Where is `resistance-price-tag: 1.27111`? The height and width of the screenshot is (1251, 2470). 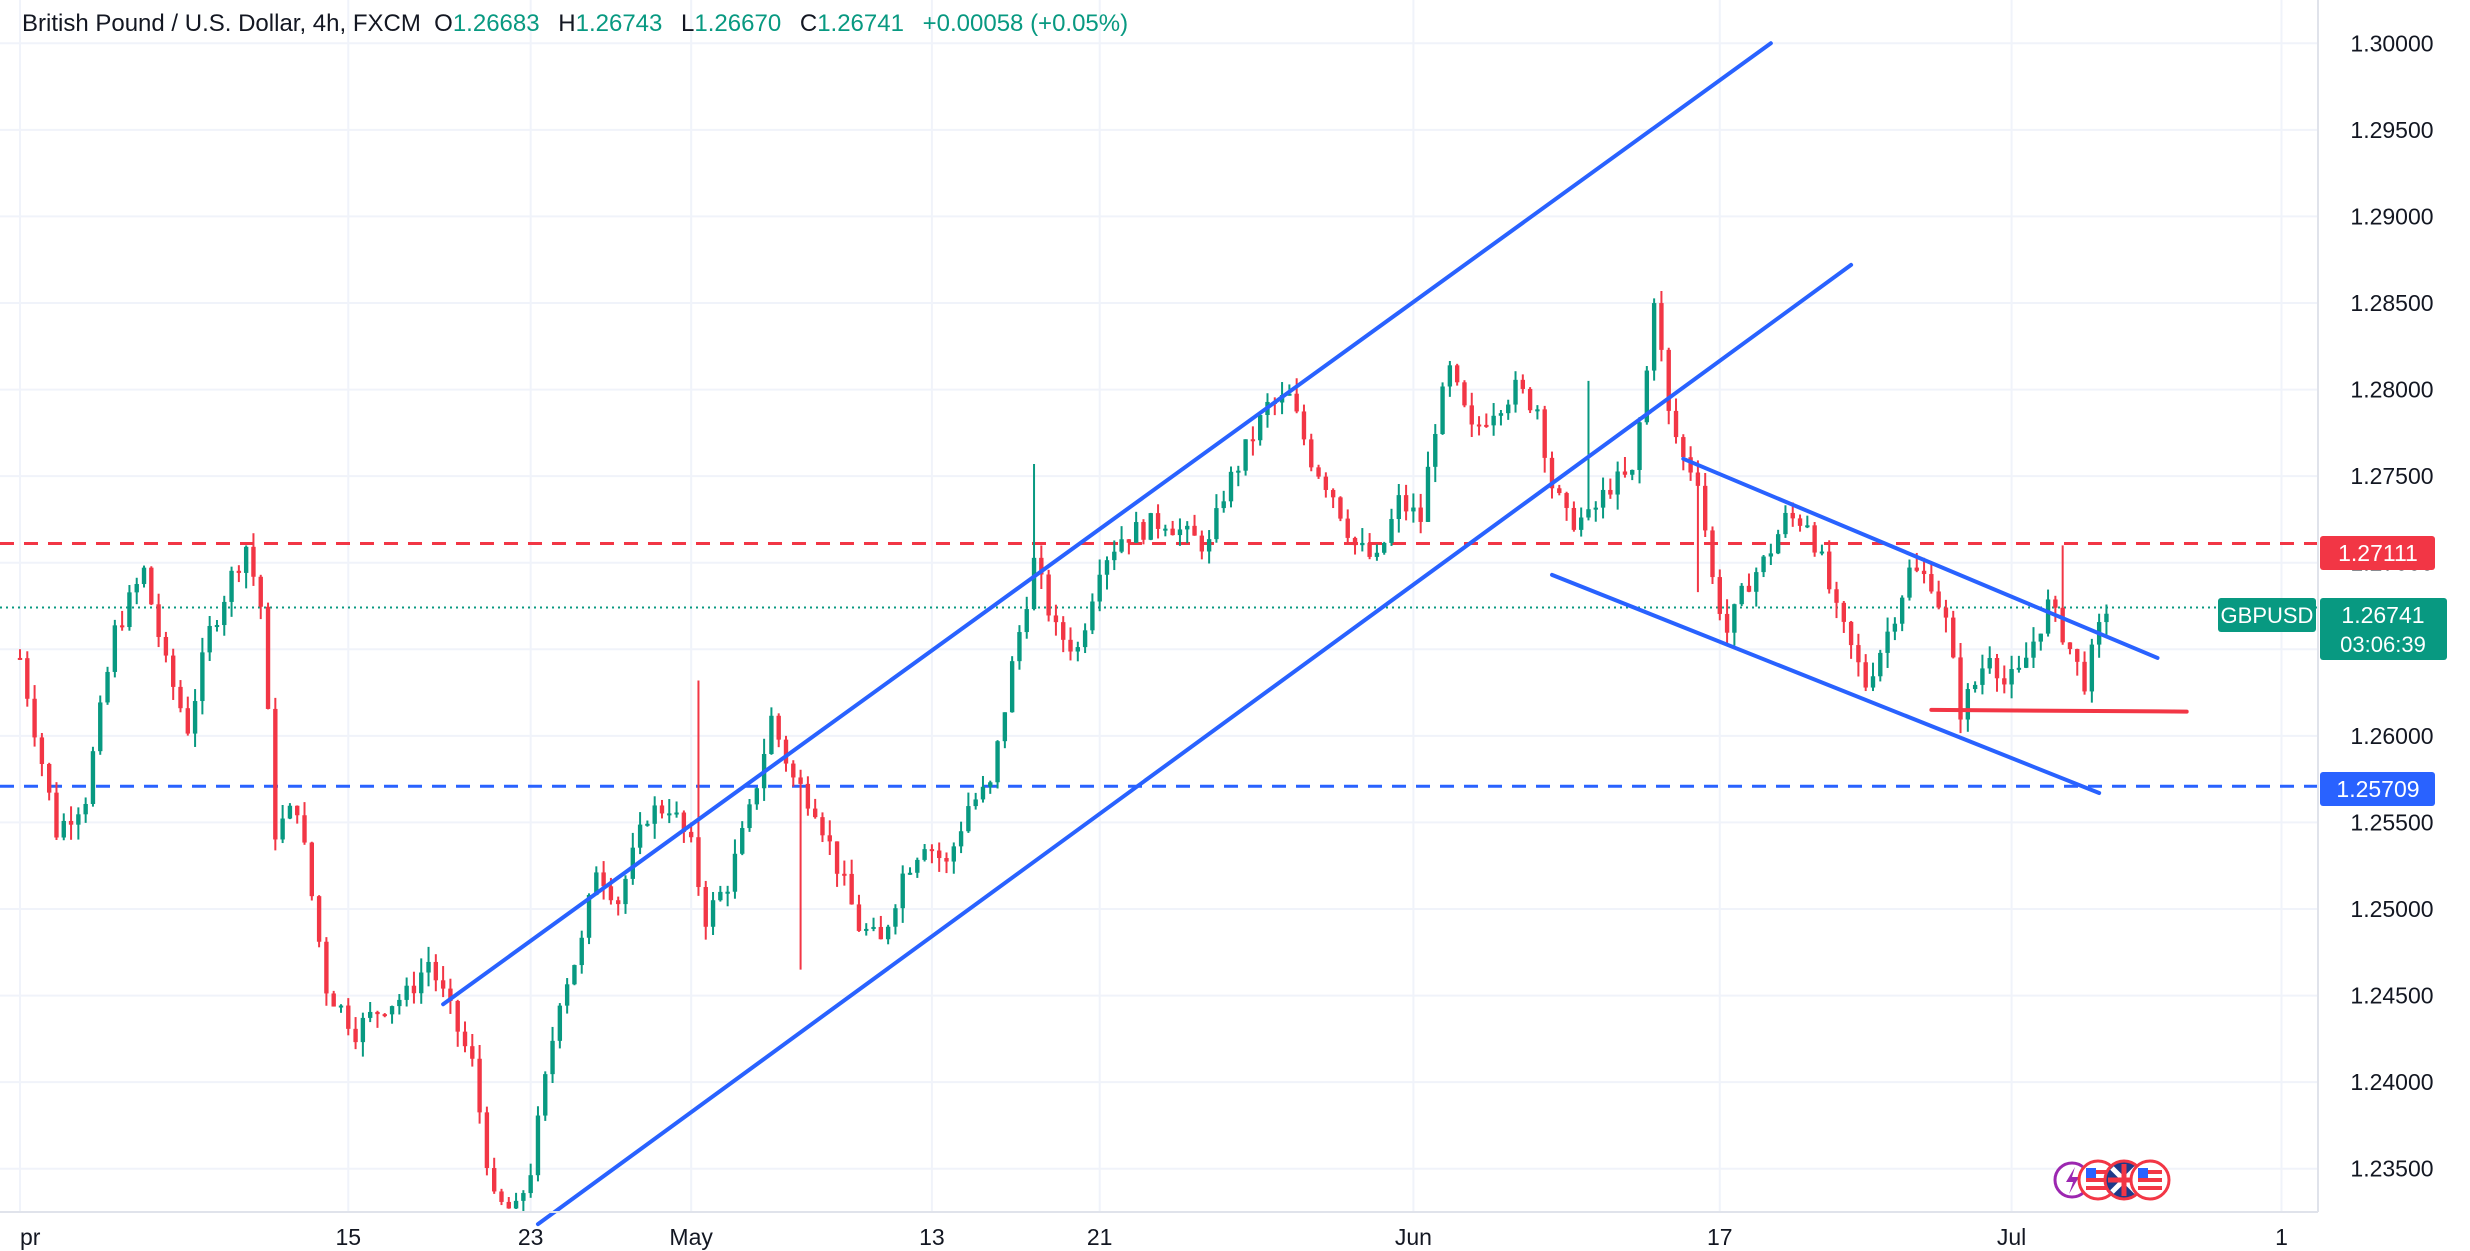
resistance-price-tag: 1.27111 is located at coordinates (2377, 553).